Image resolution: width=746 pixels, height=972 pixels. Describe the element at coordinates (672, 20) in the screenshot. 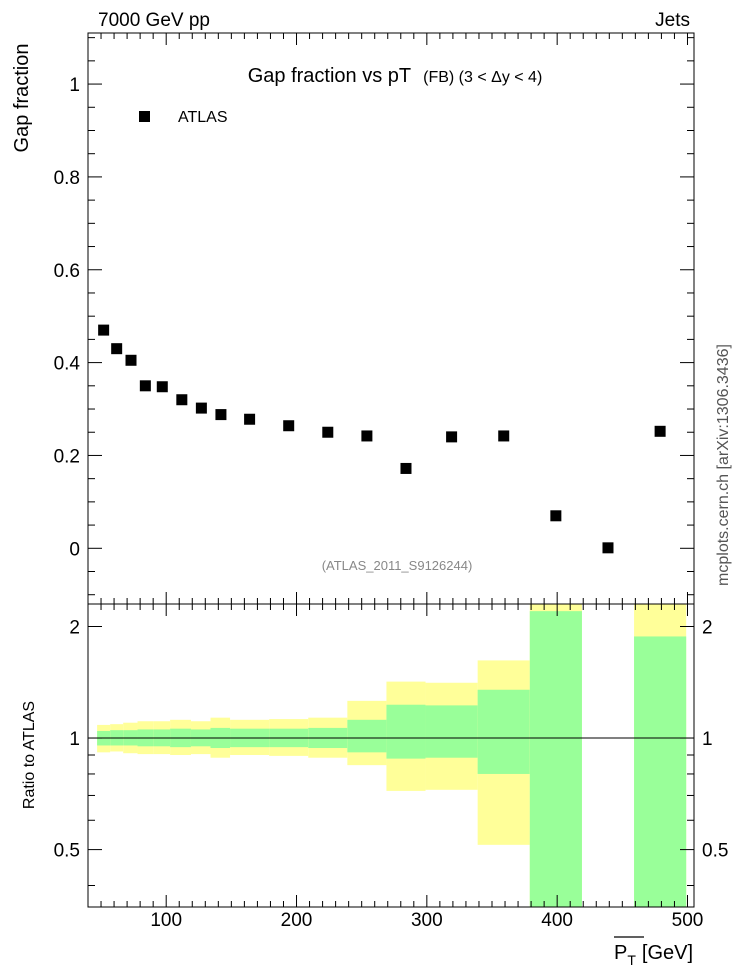

I see `header-process-label: Jets` at that location.